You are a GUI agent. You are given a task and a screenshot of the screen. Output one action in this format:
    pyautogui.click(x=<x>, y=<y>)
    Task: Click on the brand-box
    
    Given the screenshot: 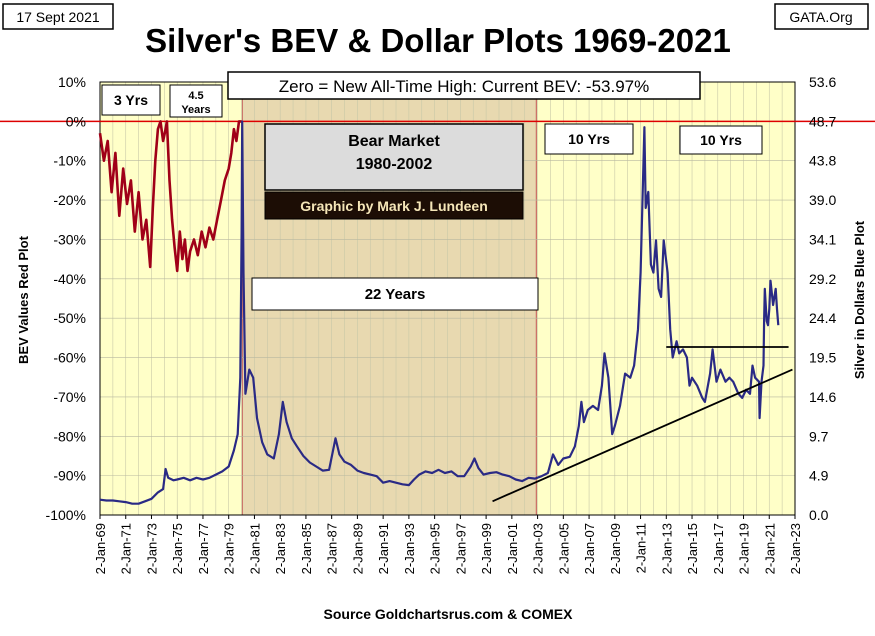 What is the action you would take?
    pyautogui.click(x=821, y=16)
    